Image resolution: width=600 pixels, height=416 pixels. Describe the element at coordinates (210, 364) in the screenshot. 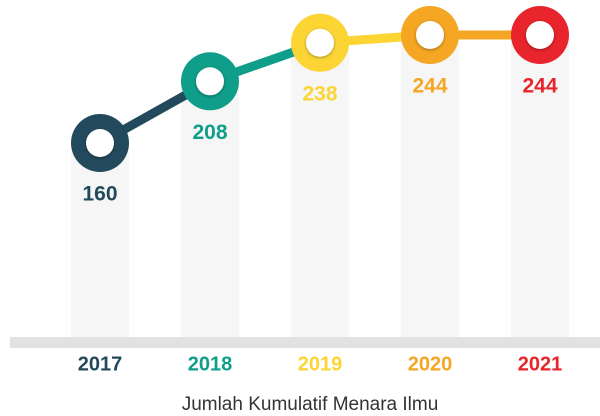

I see `x-tick-label: 2018` at that location.